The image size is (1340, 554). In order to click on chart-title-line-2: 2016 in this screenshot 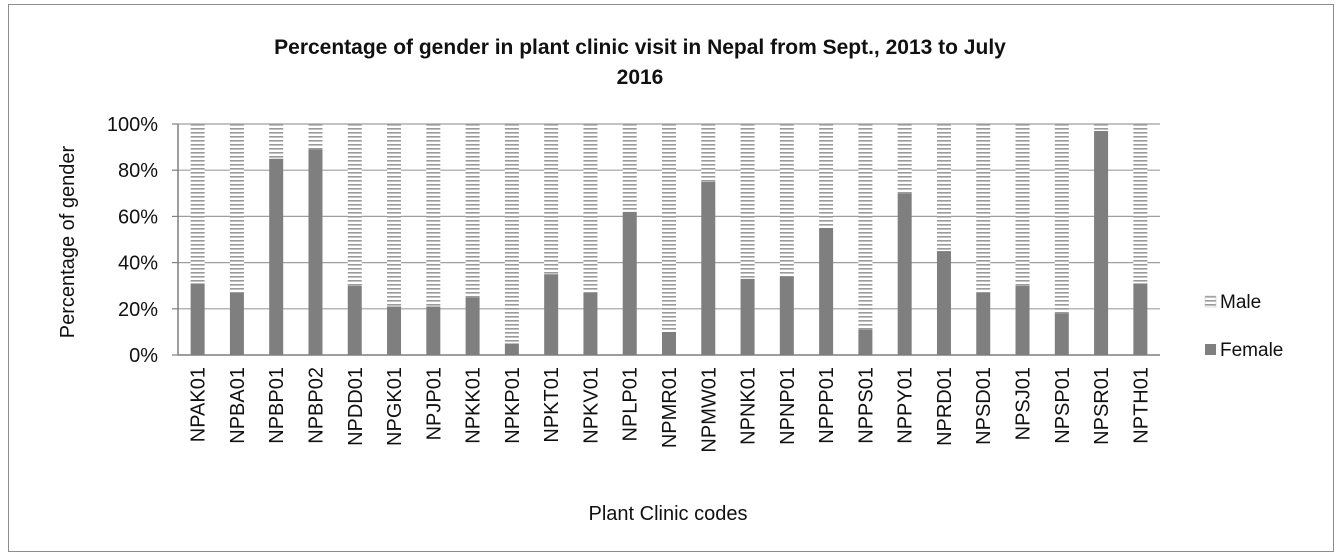, I will do `click(640, 77)`.